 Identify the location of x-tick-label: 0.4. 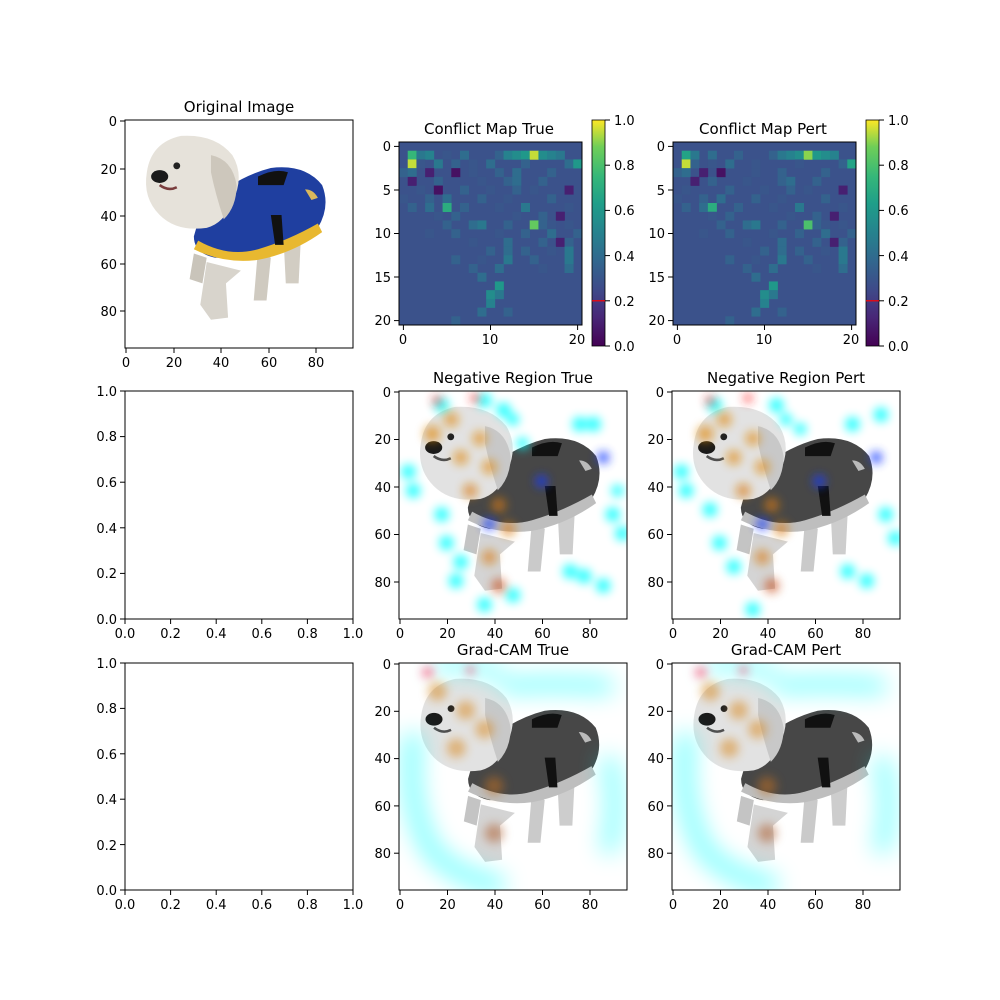
(216, 634).